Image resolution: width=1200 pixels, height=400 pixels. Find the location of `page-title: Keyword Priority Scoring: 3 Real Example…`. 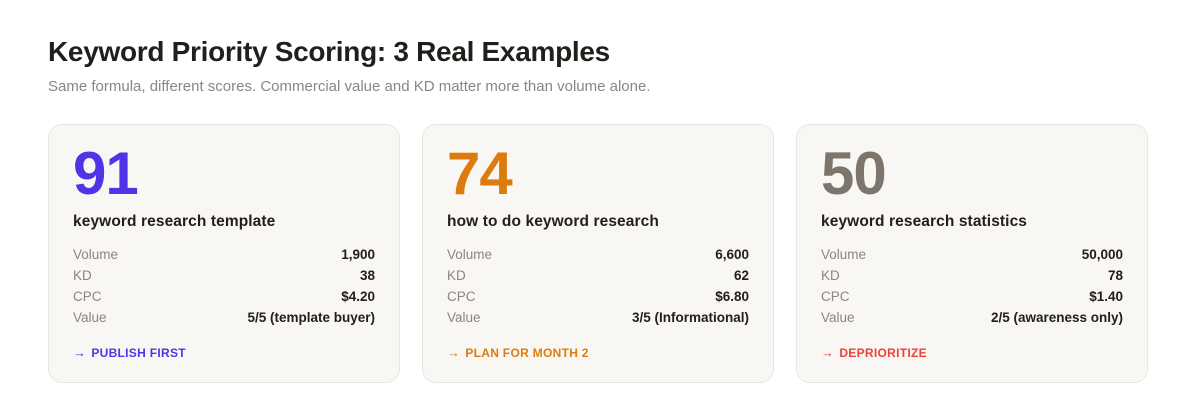

page-title: Keyword Priority Scoring: 3 Real Example… is located at coordinates (329, 51).